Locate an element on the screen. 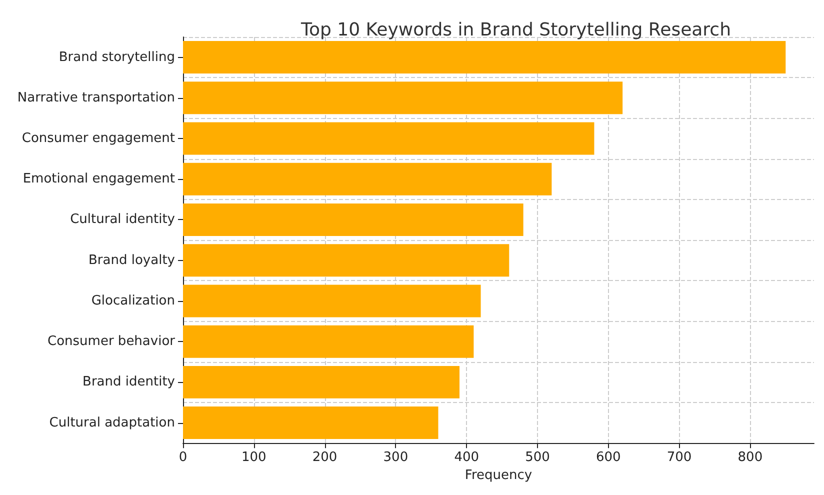 The image size is (824, 495). x-tick-label: 600 is located at coordinates (608, 458).